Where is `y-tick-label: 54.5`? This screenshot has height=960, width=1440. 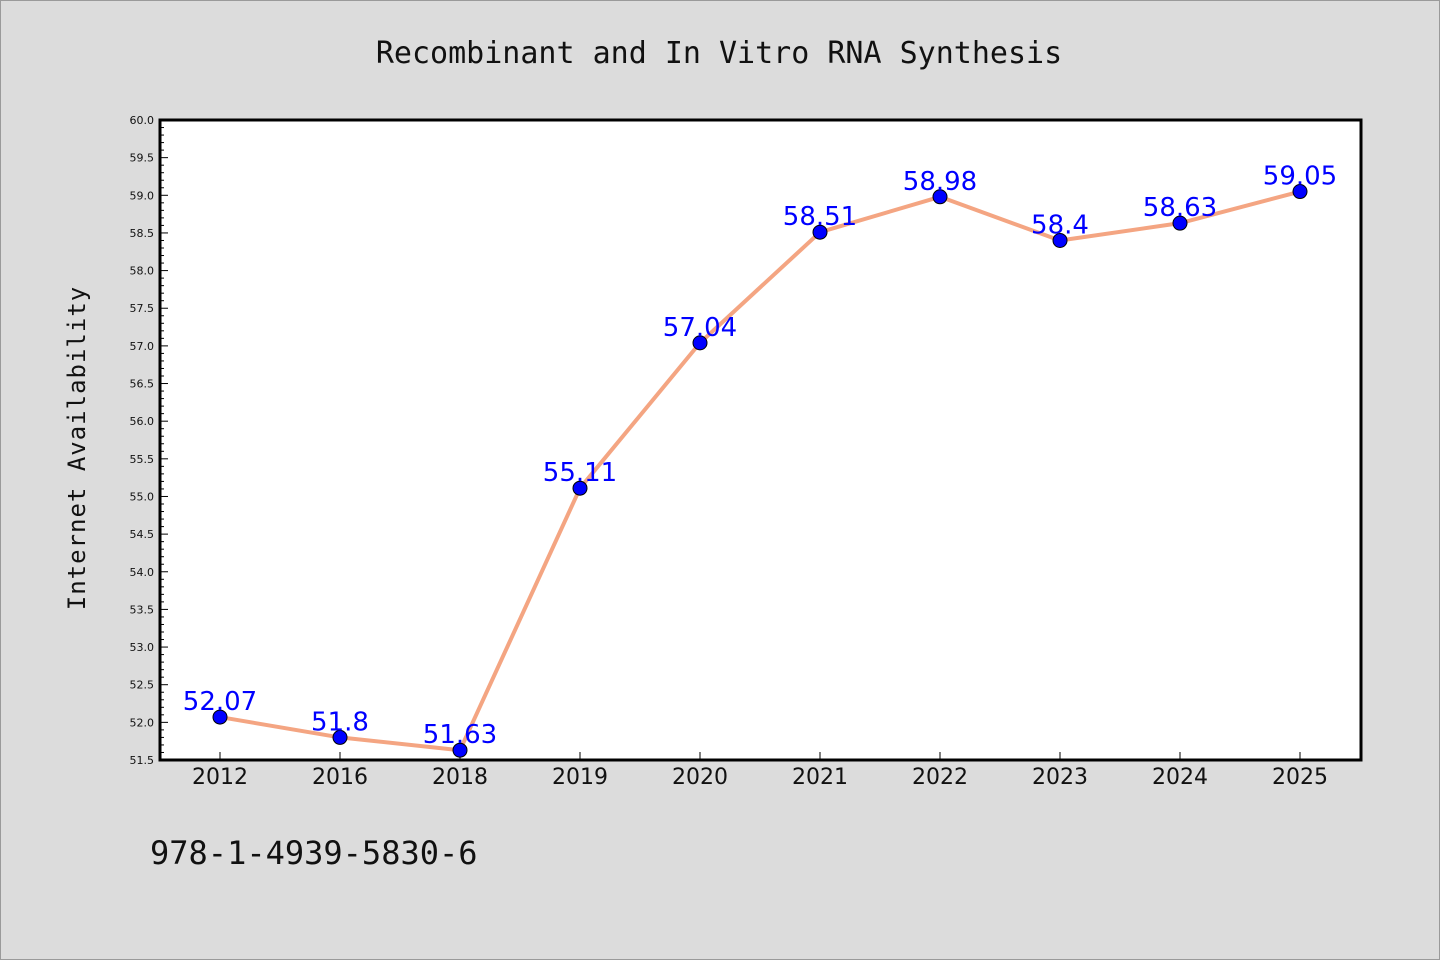
y-tick-label: 54.5 is located at coordinates (142, 534).